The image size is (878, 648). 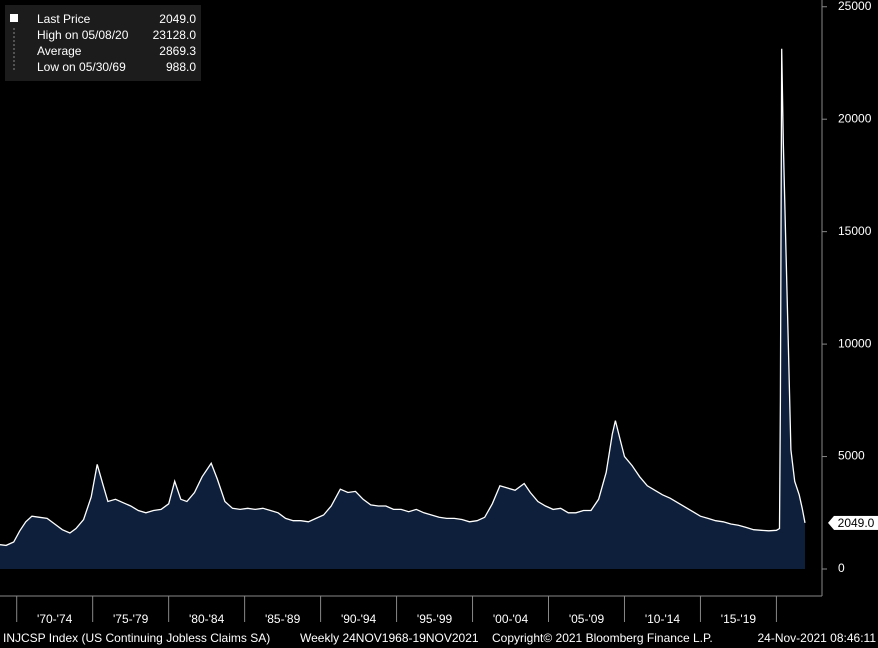 I want to click on footer-text: Weekly 24NOV1968-19NOV2021, so click(x=389, y=638).